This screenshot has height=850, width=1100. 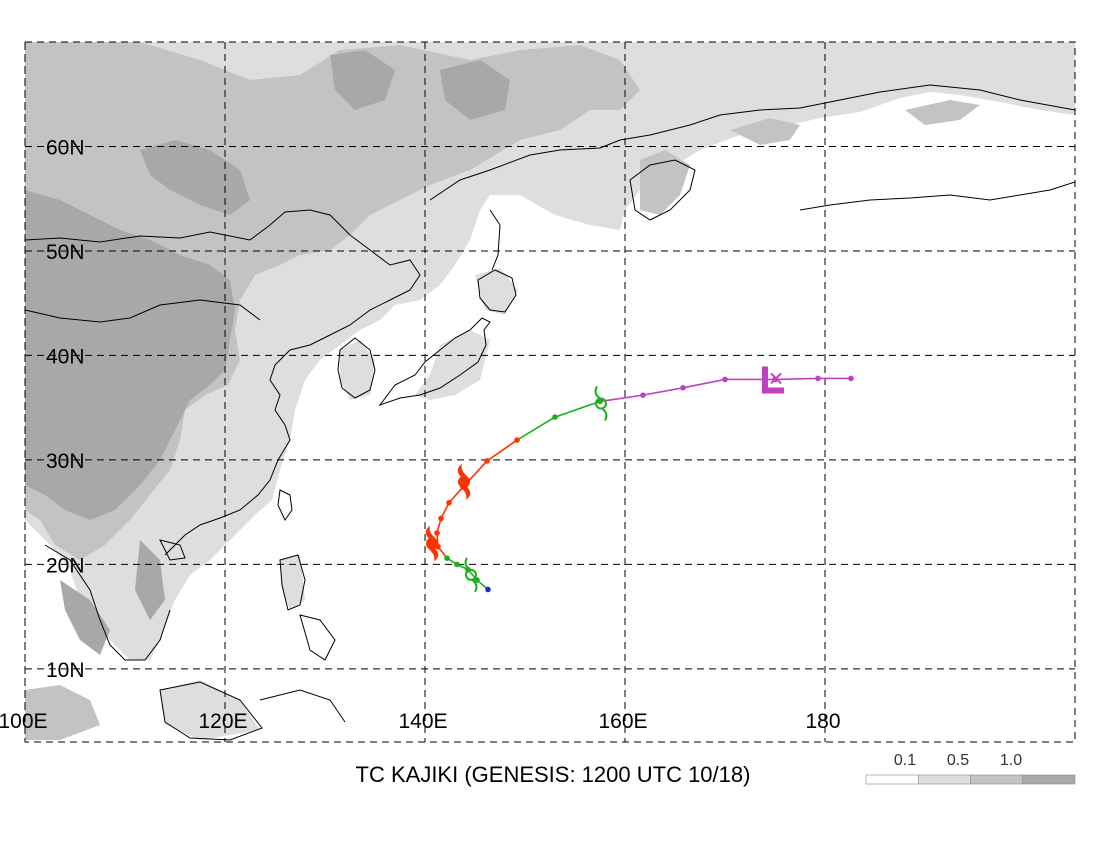 What do you see at coordinates (65, 670) in the screenshot?
I see `latitude-label: 10N` at bounding box center [65, 670].